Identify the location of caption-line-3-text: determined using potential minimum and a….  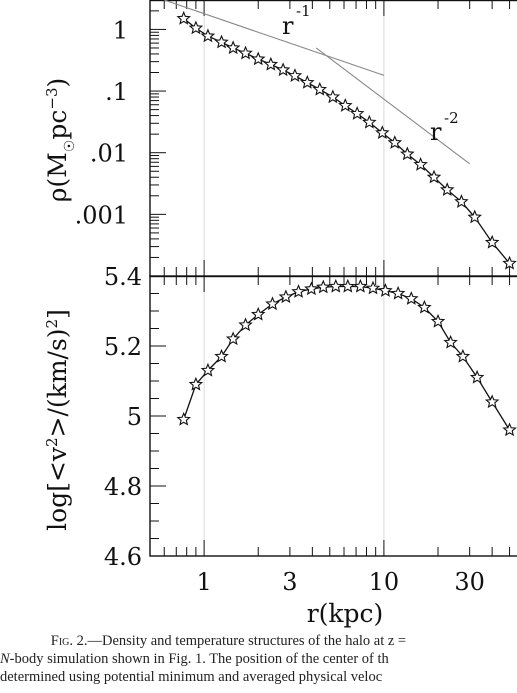
(191, 677).